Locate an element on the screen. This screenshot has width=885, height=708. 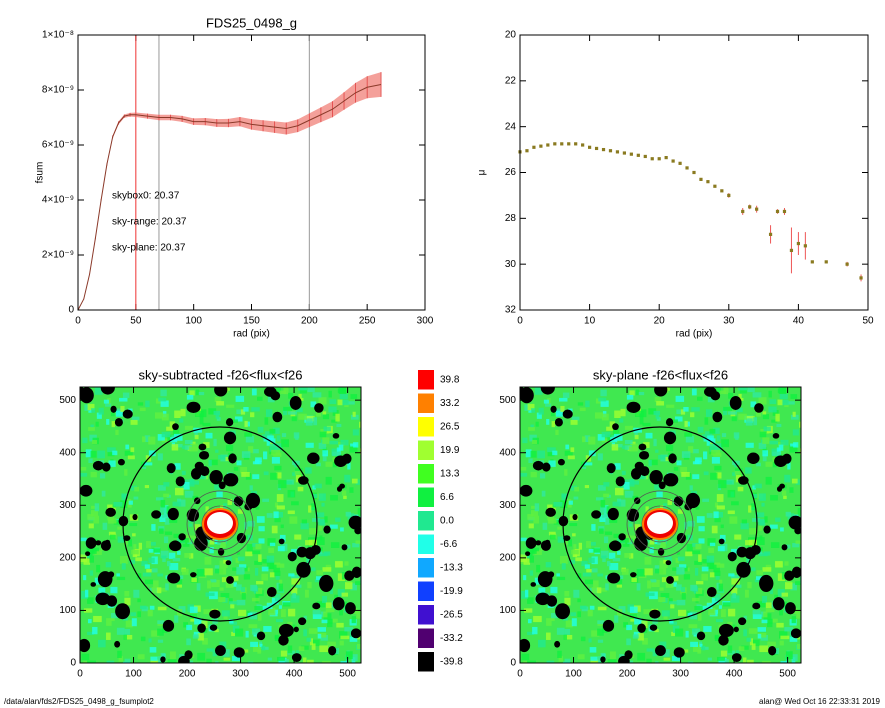
plot-title: sky-plane -f26<flux<f26 is located at coordinates (660, 374).